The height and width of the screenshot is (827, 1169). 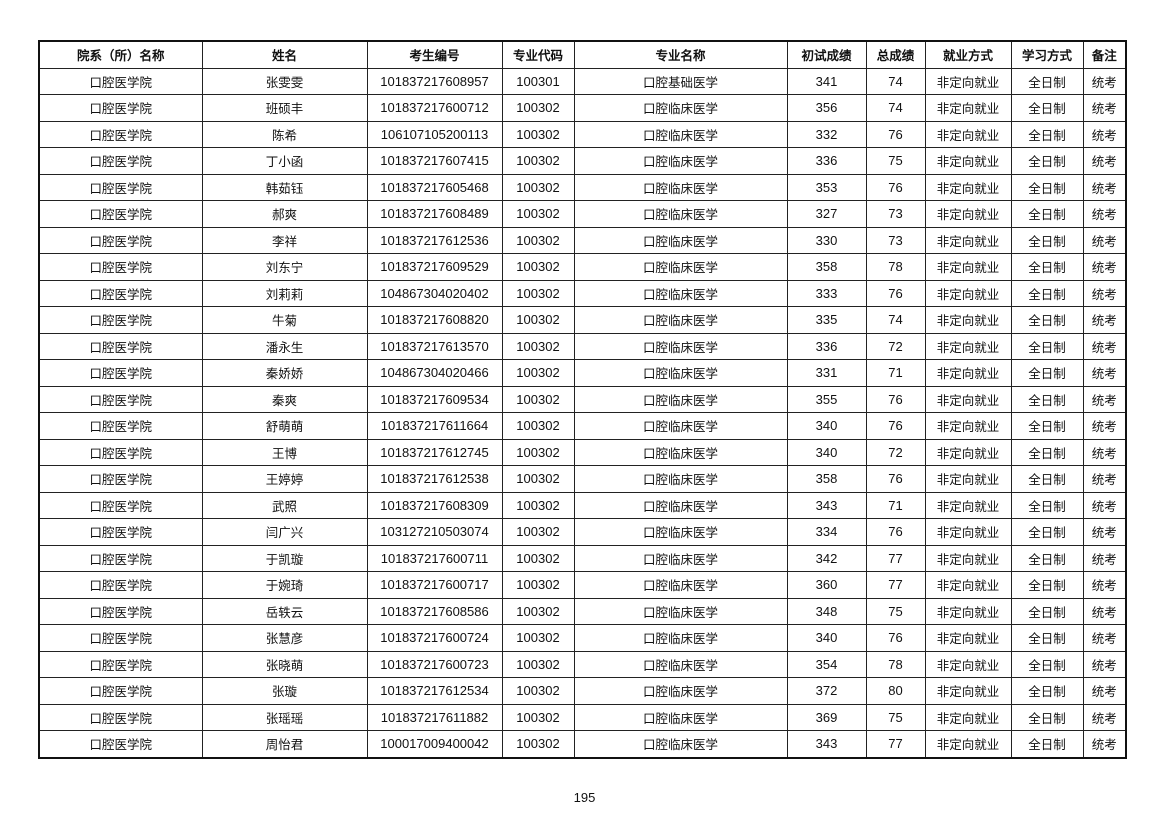 What do you see at coordinates (895, 54) in the screenshot?
I see `header-total-score: 总成绩` at bounding box center [895, 54].